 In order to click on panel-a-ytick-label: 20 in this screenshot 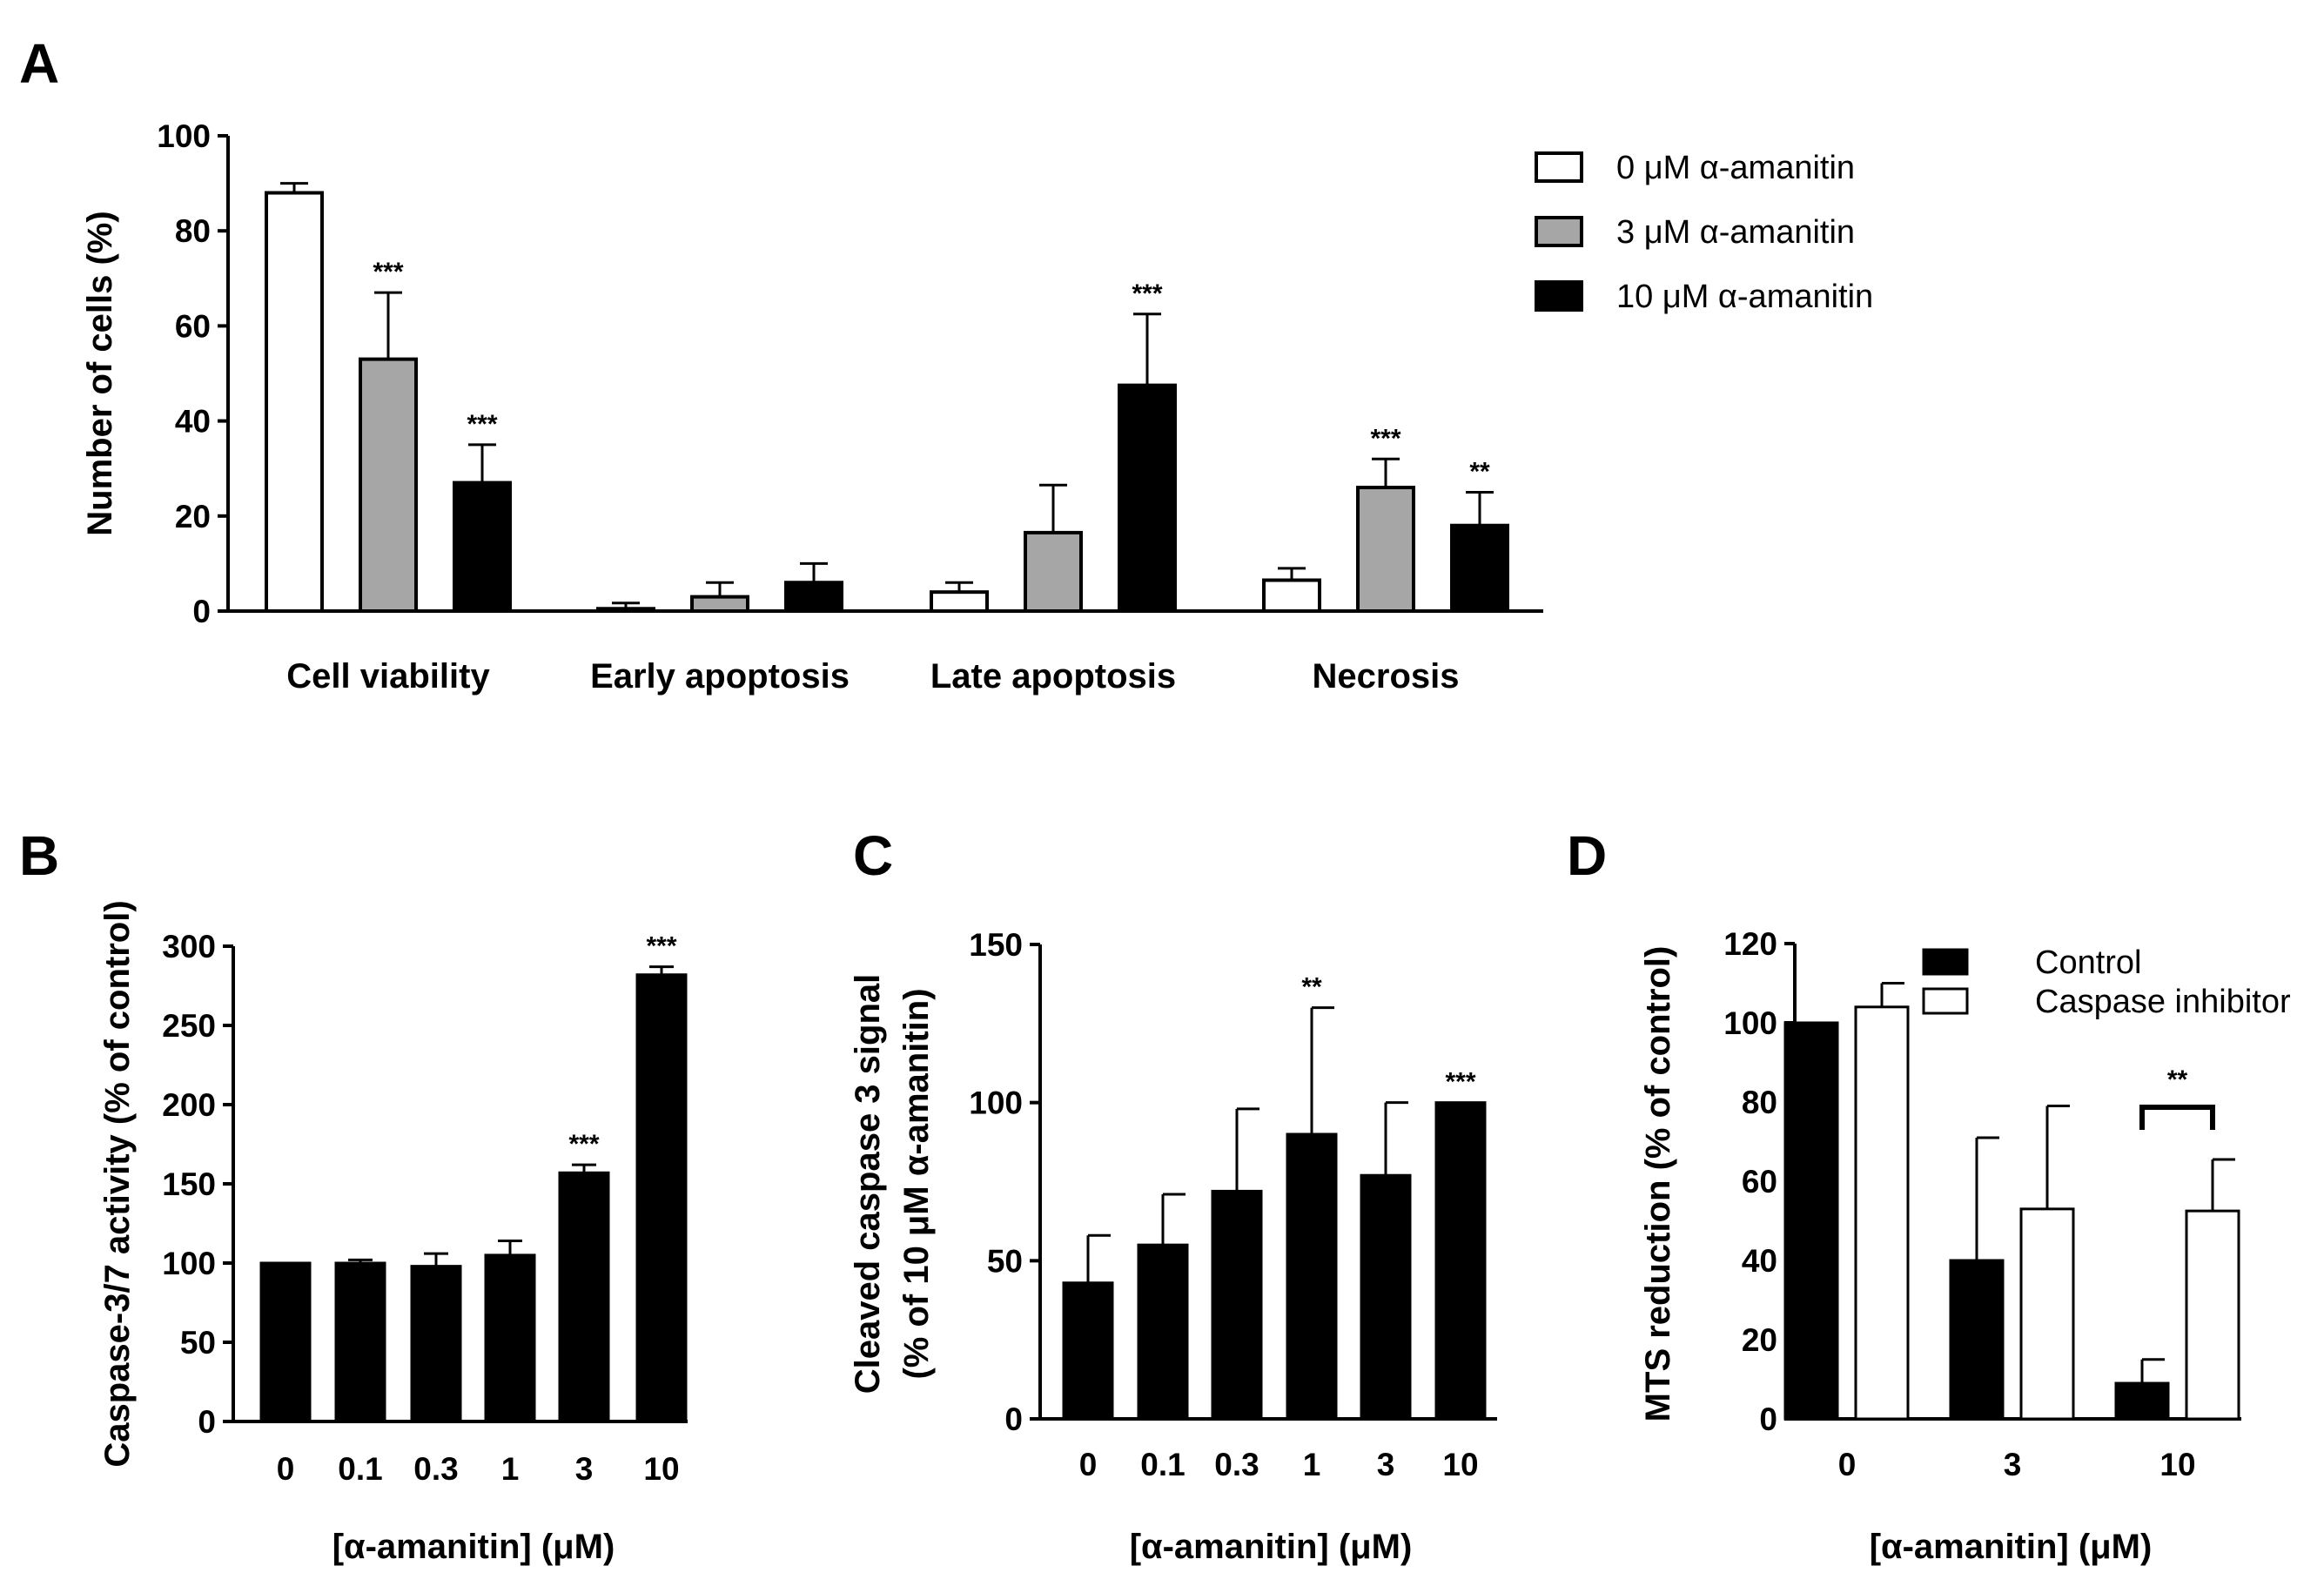, I will do `click(193, 516)`.